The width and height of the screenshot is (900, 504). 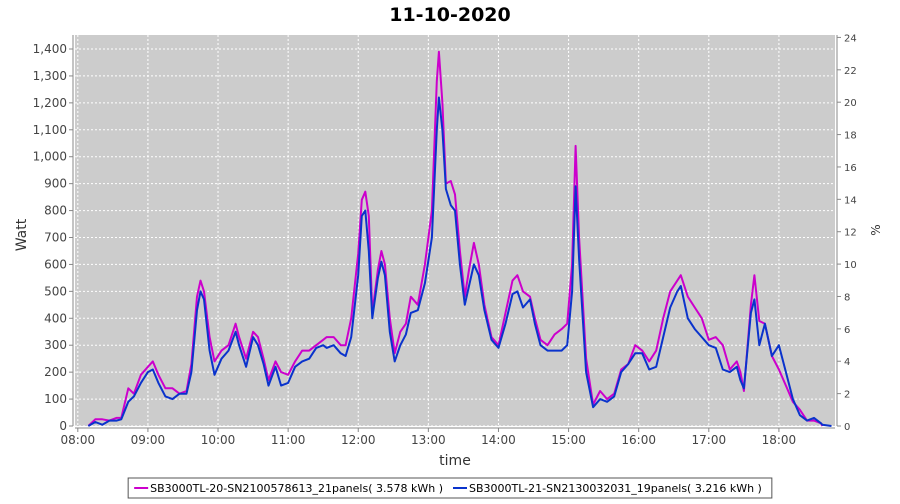 I want to click on y2-axis-label: %, so click(x=876, y=229).